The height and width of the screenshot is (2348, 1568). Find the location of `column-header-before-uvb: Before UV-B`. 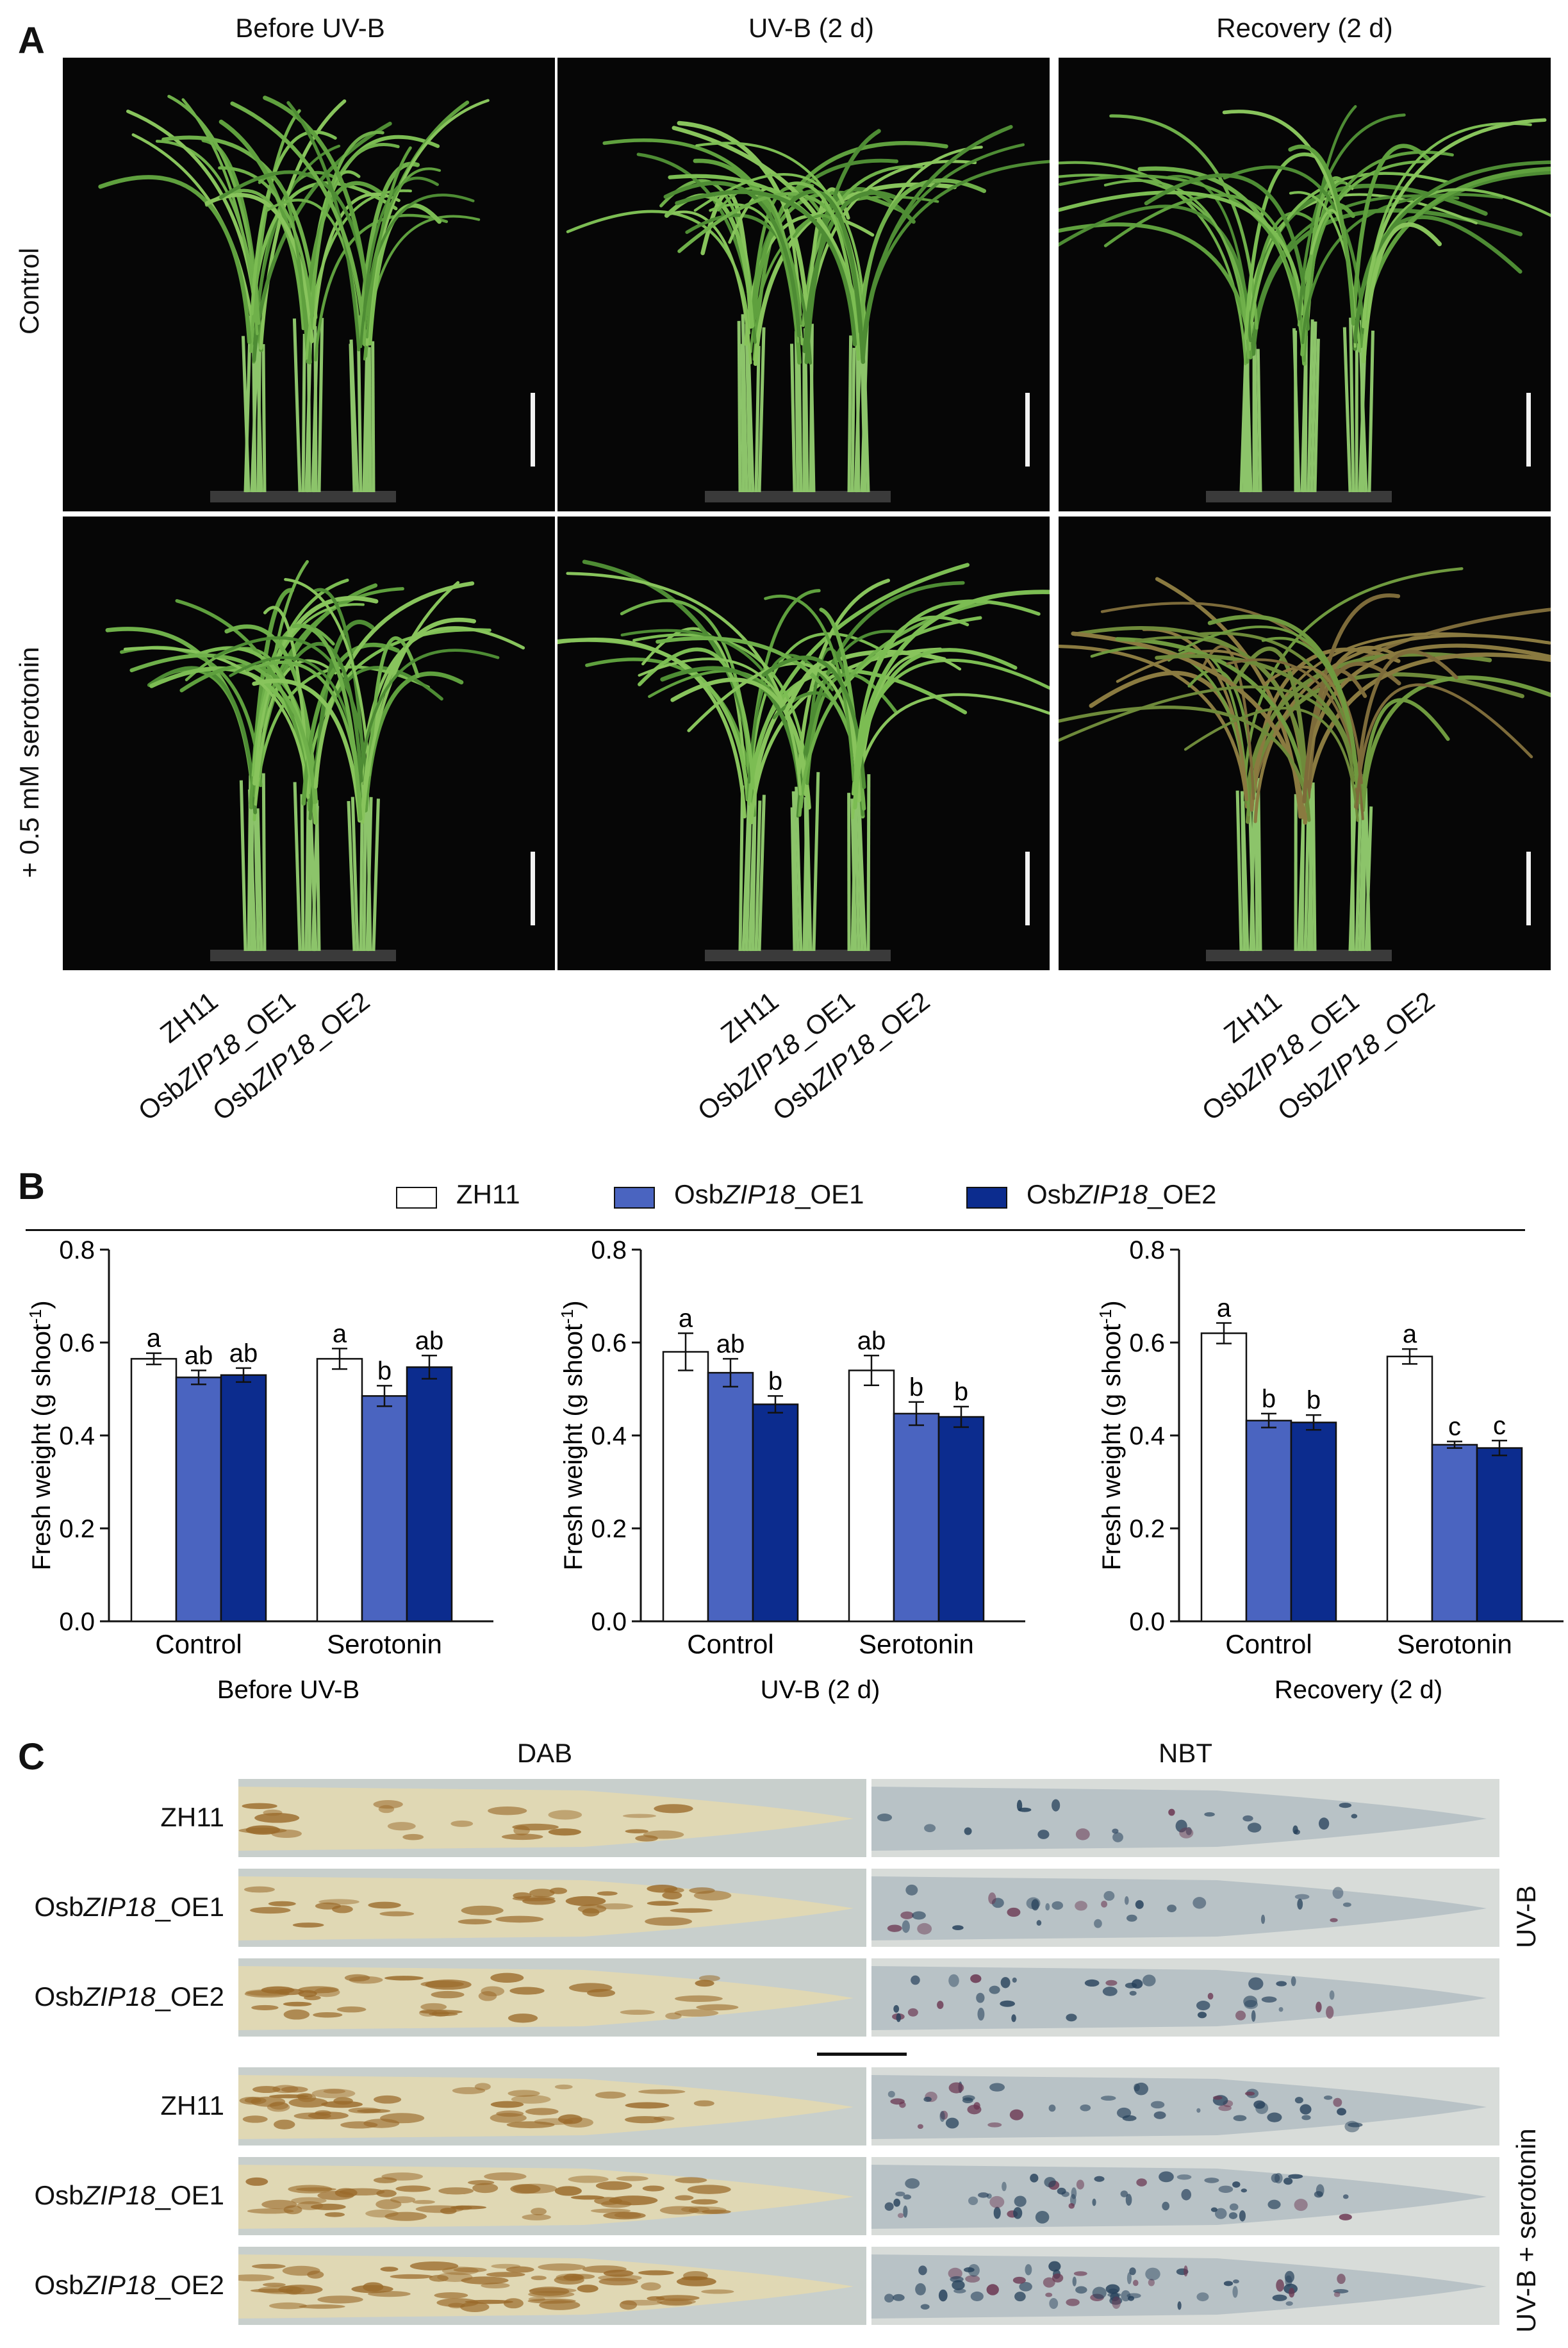

column-header-before-uvb: Before UV-B is located at coordinates (310, 28).